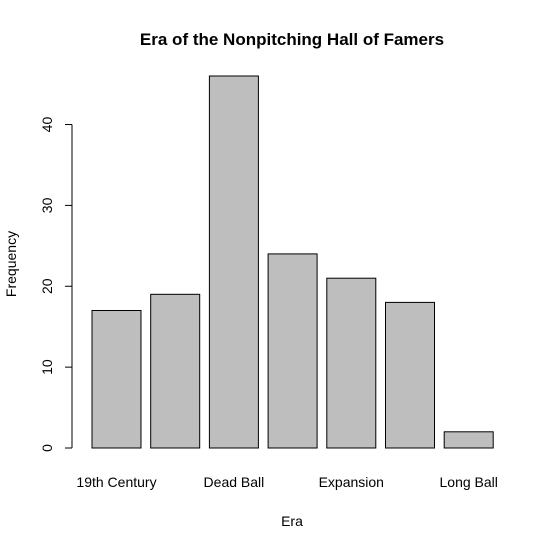  I want to click on y-axis: 0 10 20 30 40, so click(56, 284).